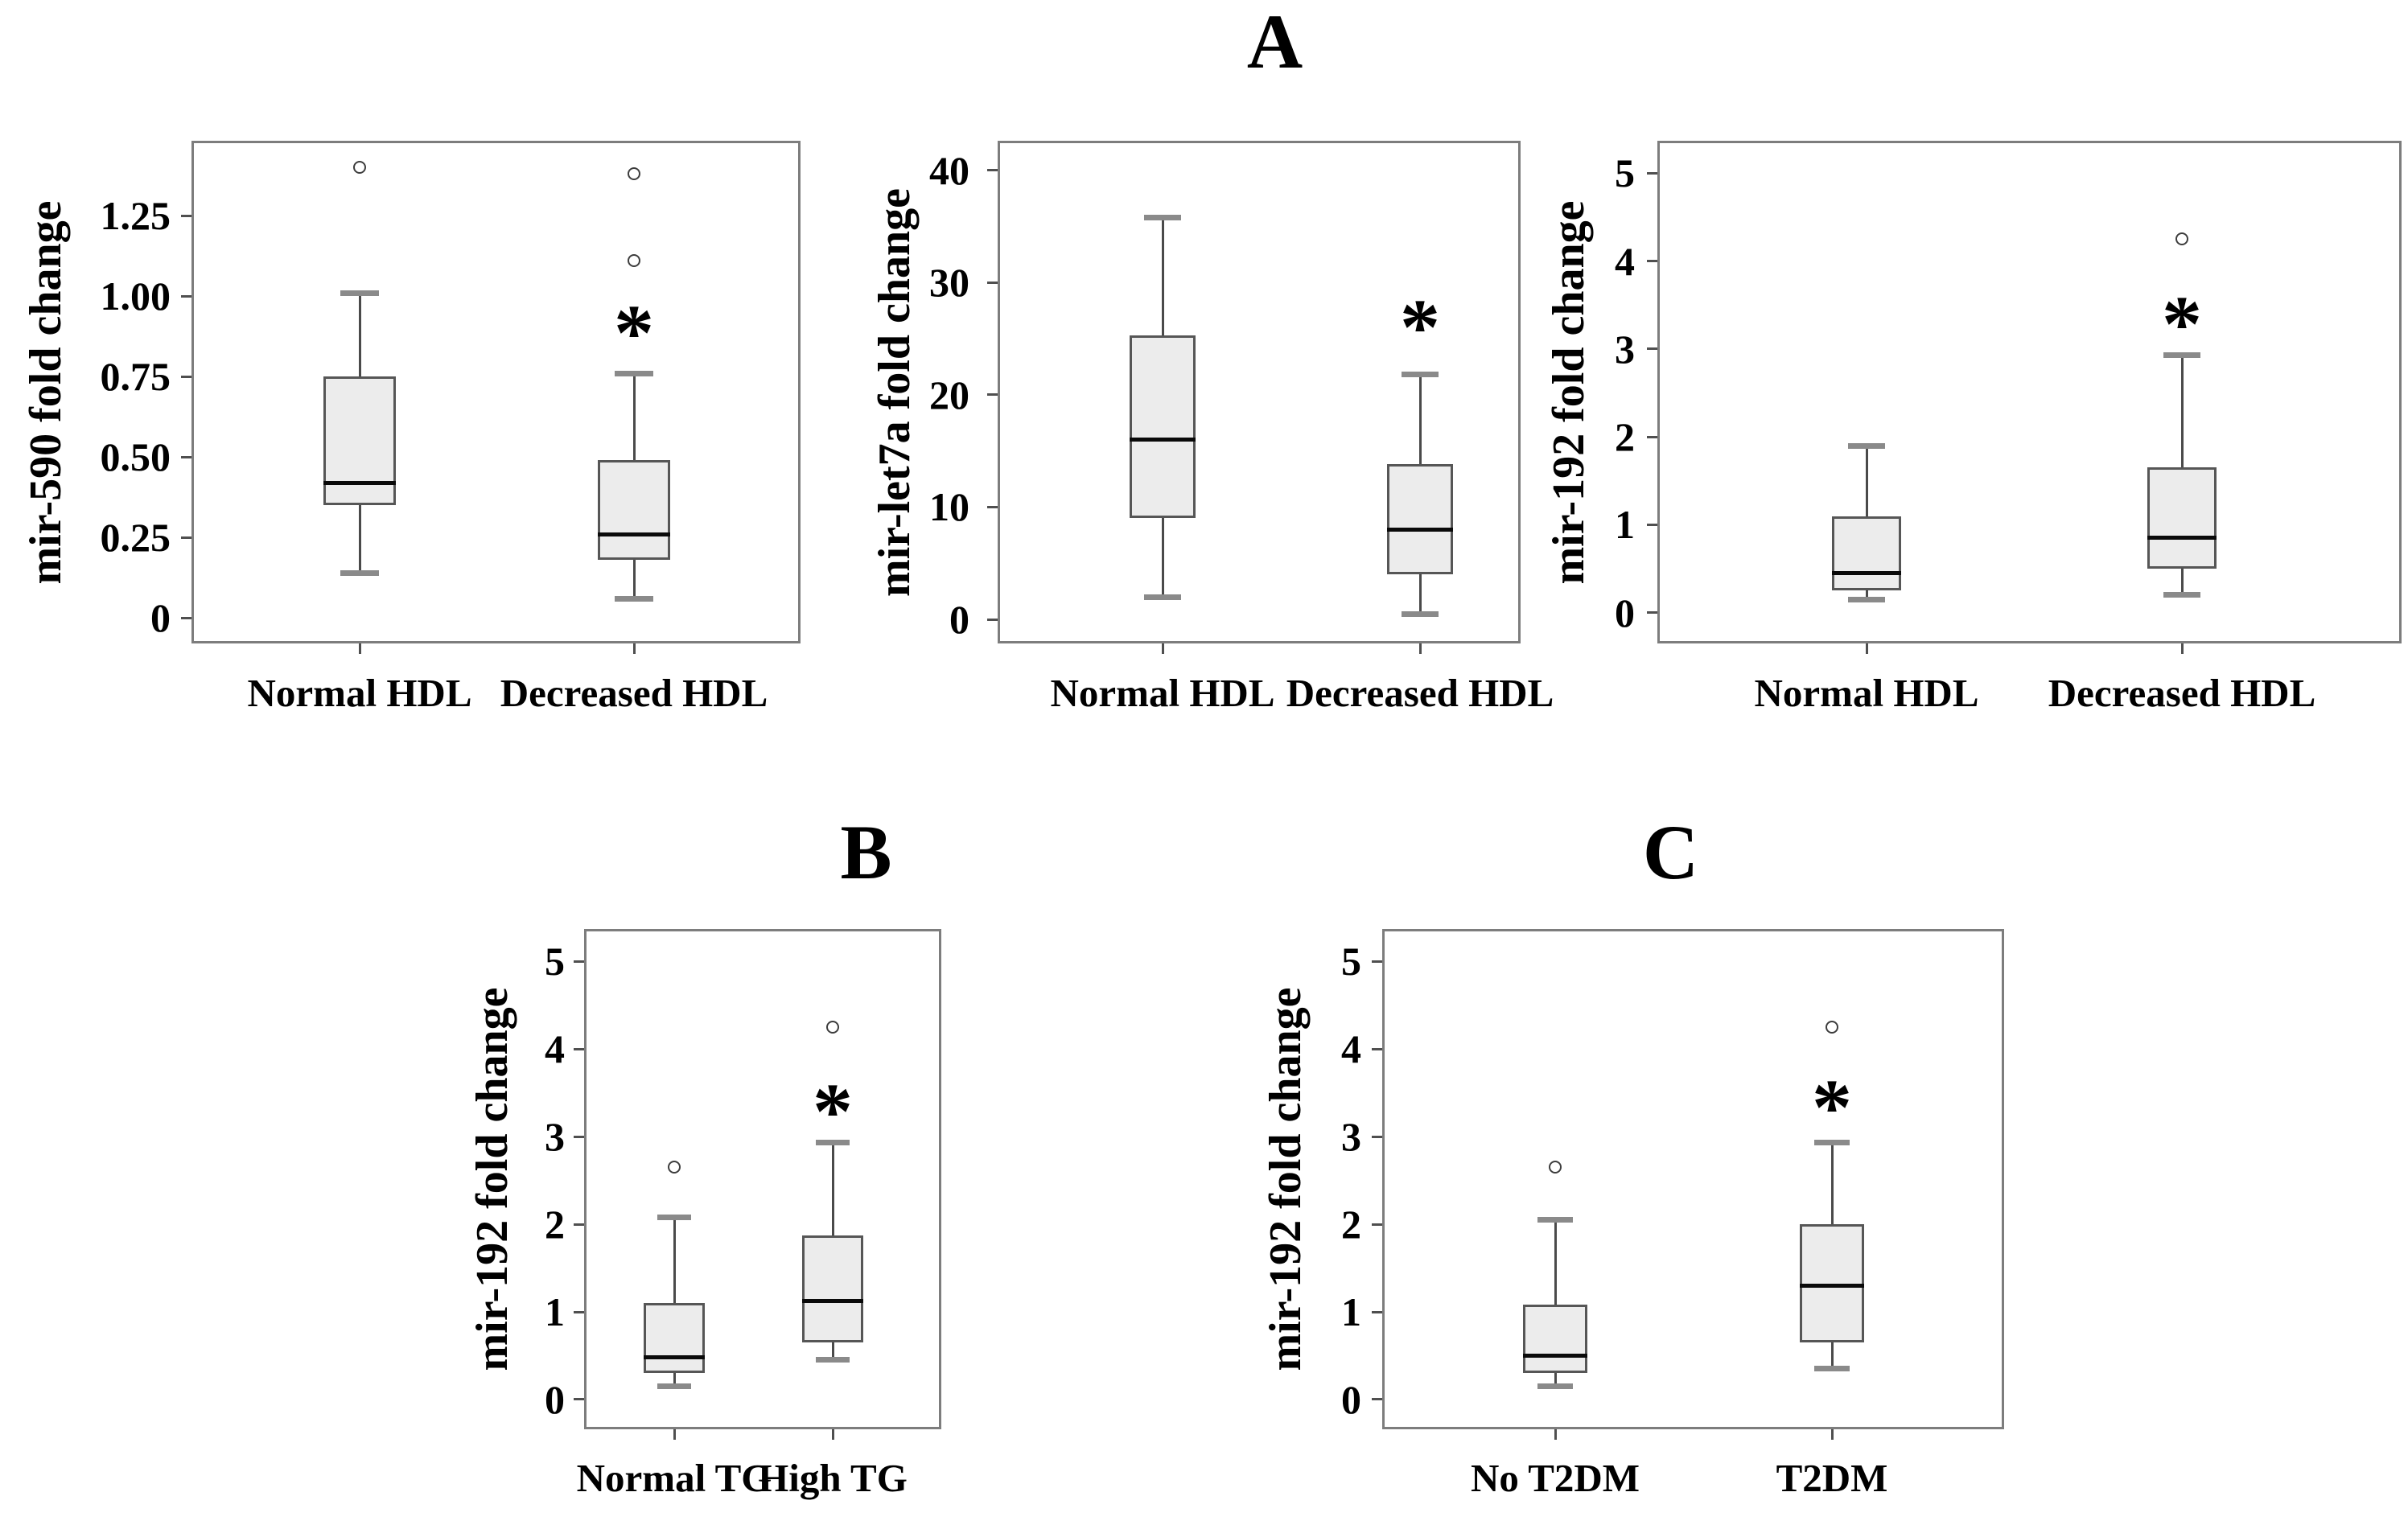 This screenshot has width=2408, height=1525. Describe the element at coordinates (2029, 392) in the screenshot. I see `plot-frame-A3` at that location.